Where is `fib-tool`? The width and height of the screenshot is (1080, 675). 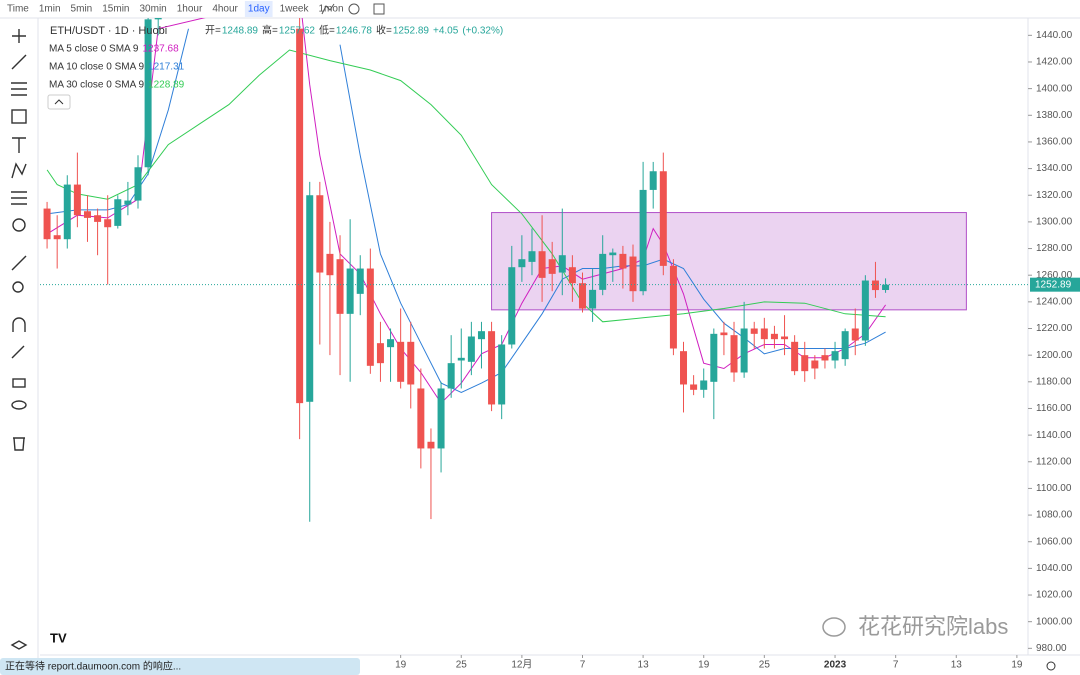
fib-tool is located at coordinates (19, 198).